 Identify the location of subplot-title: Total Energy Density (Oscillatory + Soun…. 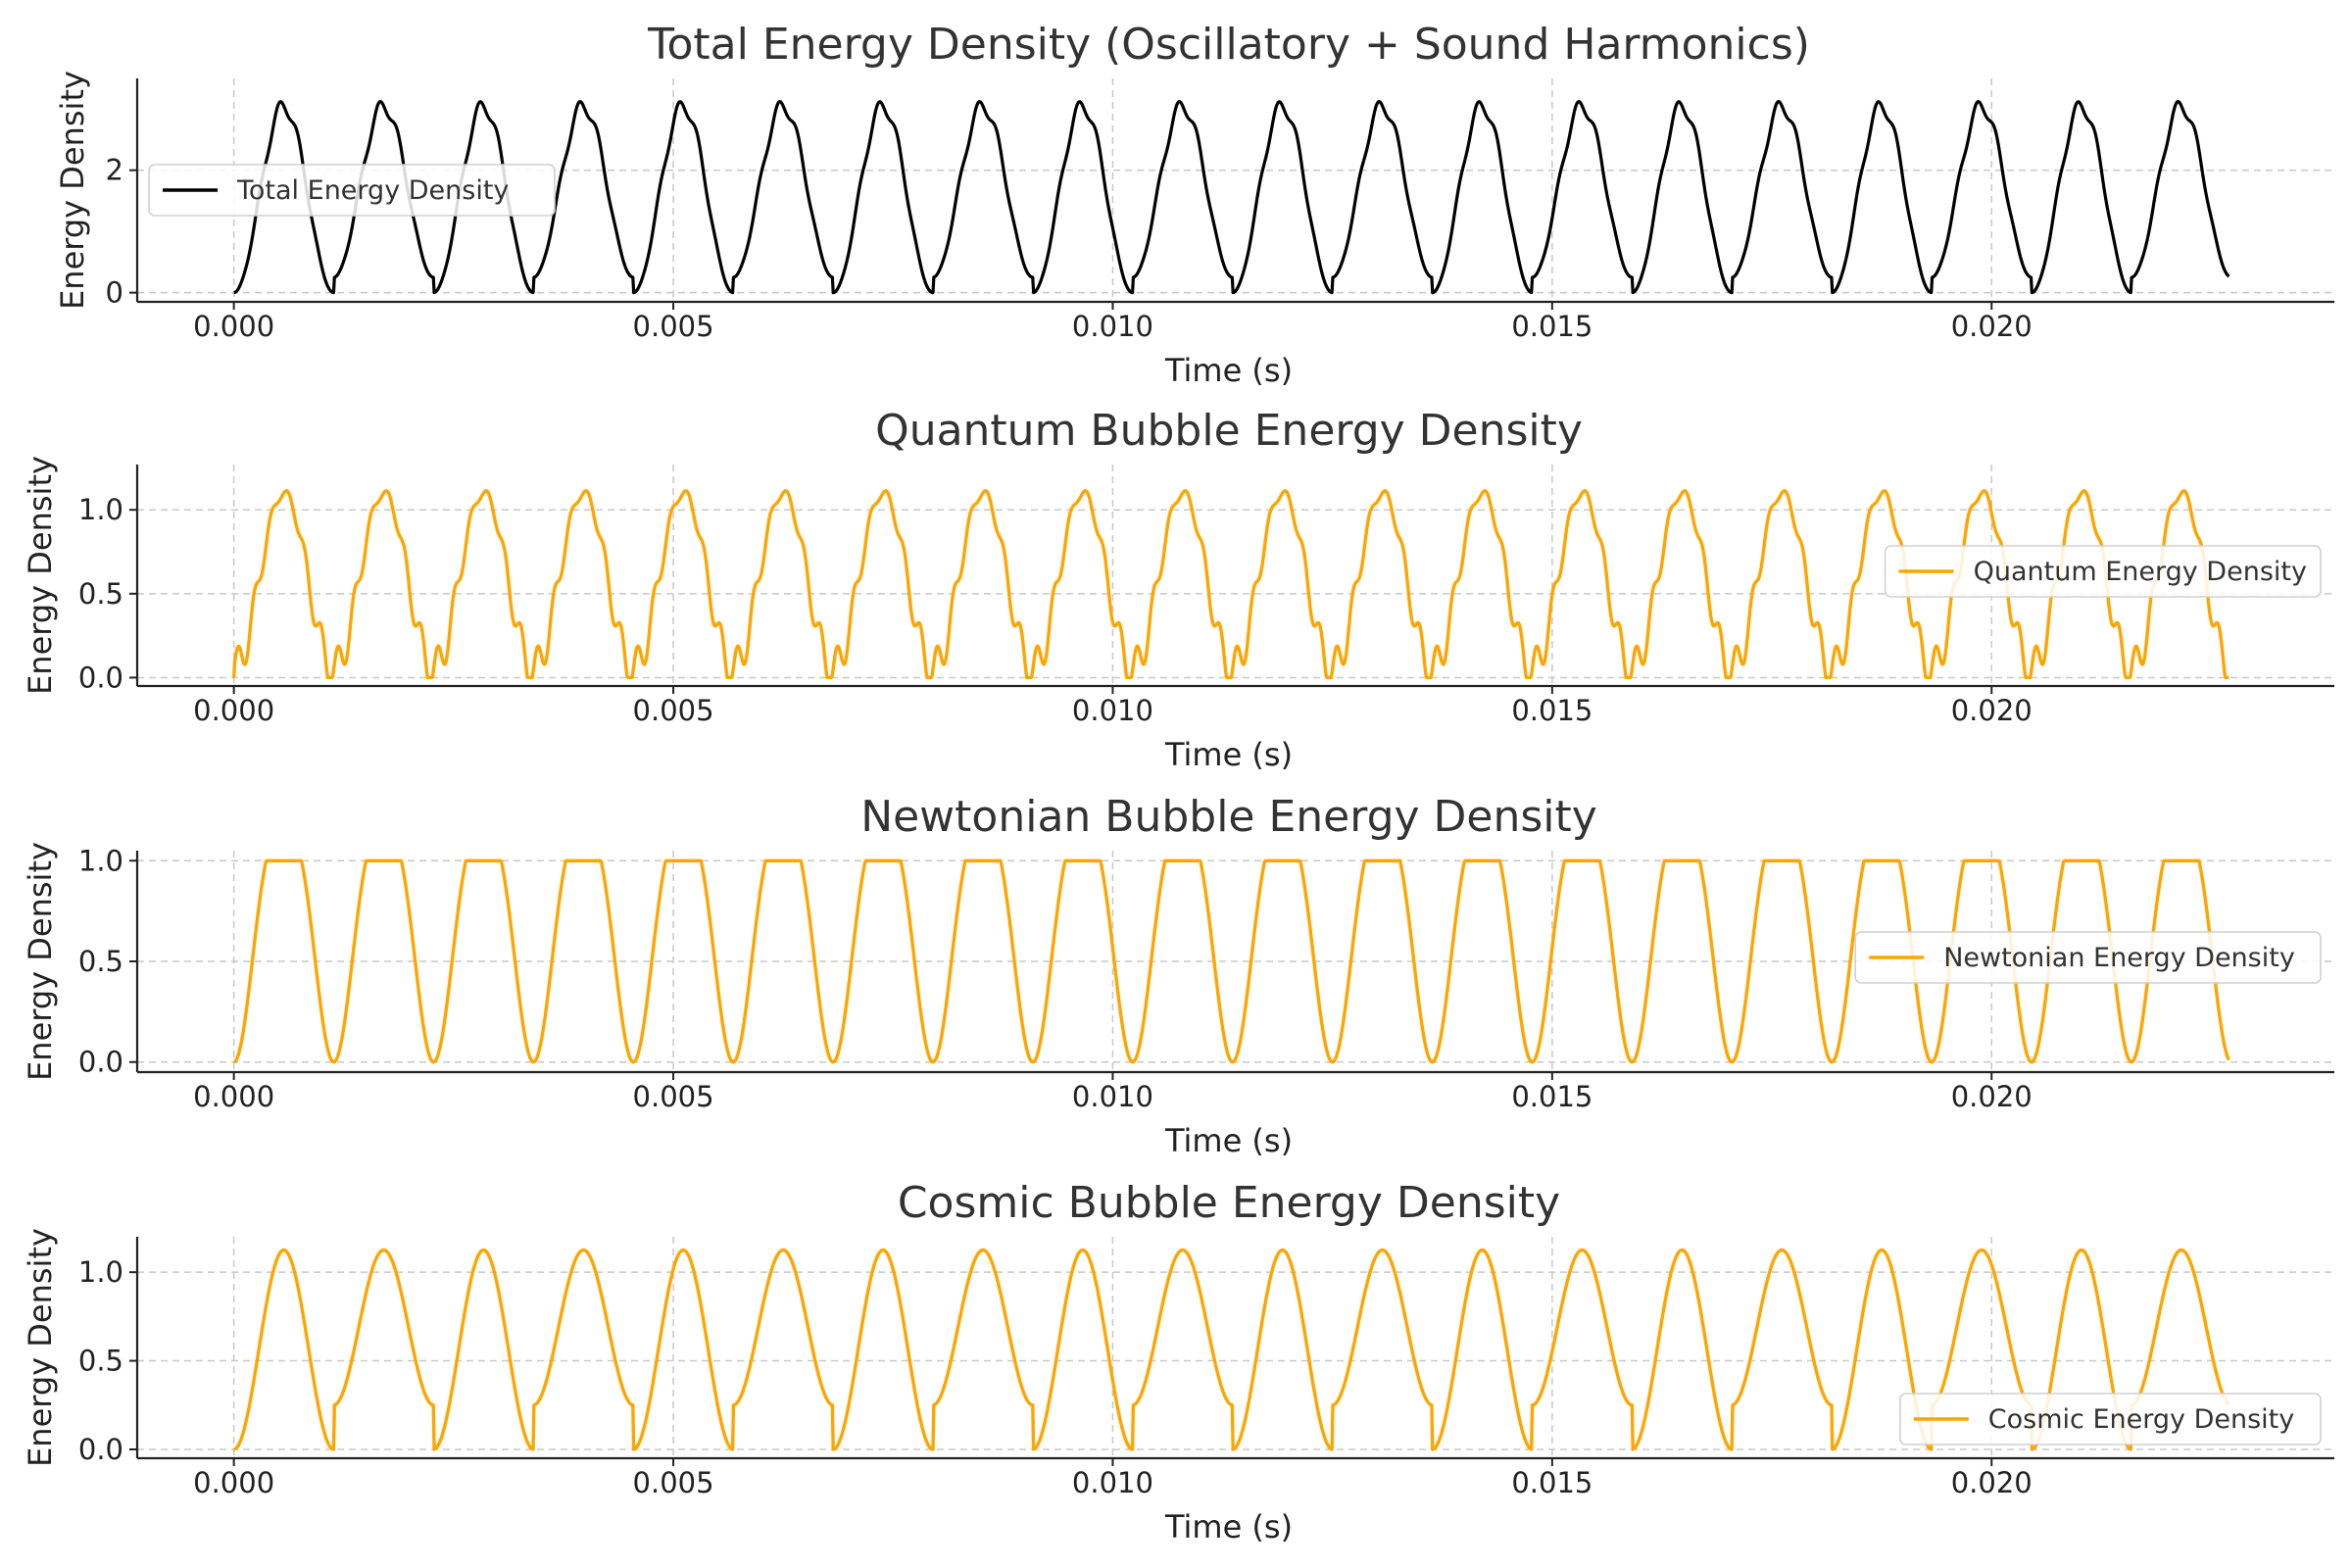
(1228, 45).